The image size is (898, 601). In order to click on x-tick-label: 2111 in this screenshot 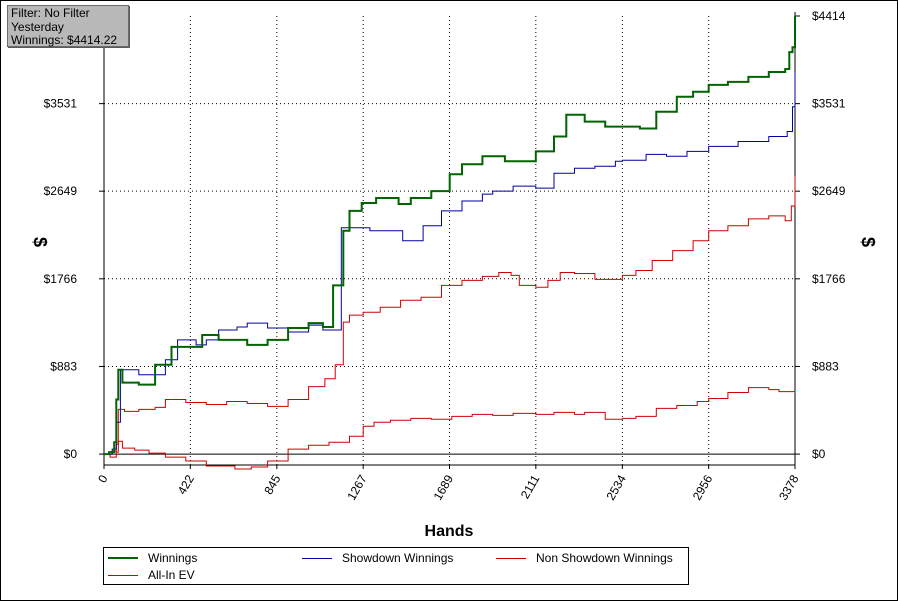, I will do `click(530, 486)`.